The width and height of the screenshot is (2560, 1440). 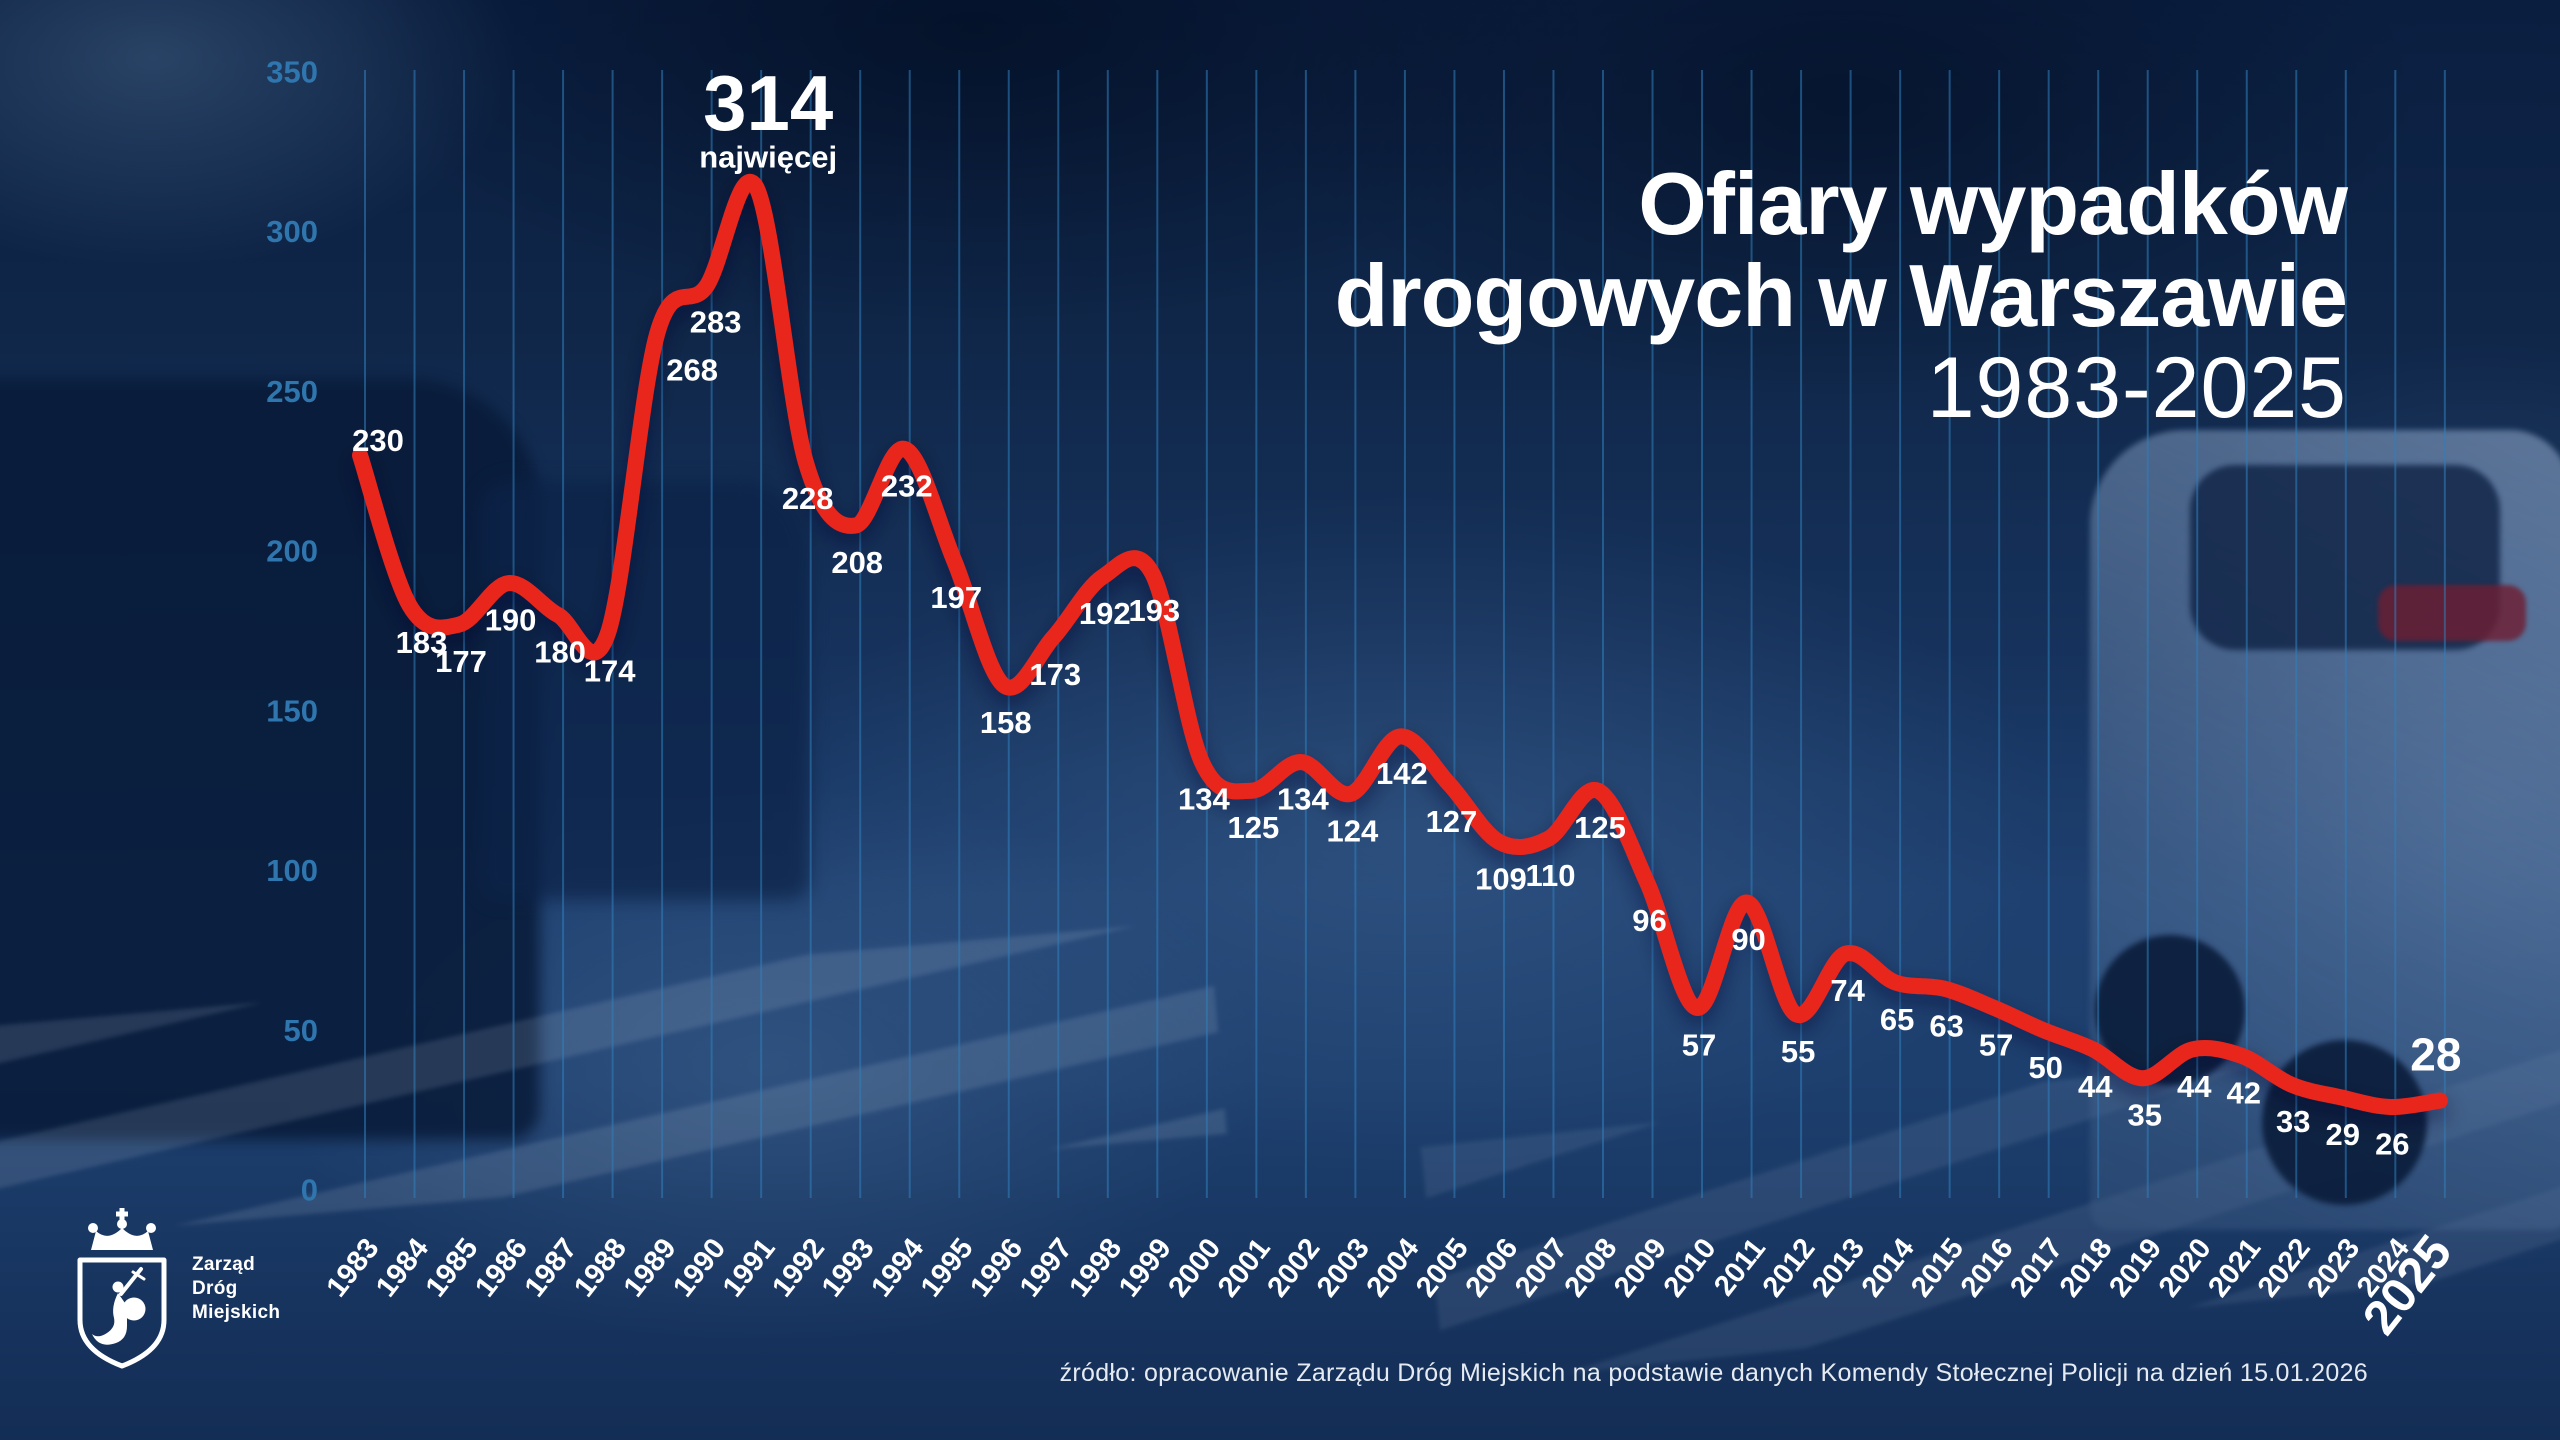 What do you see at coordinates (1690, 1268) in the screenshot?
I see `x-tick-label-2010: 2010` at bounding box center [1690, 1268].